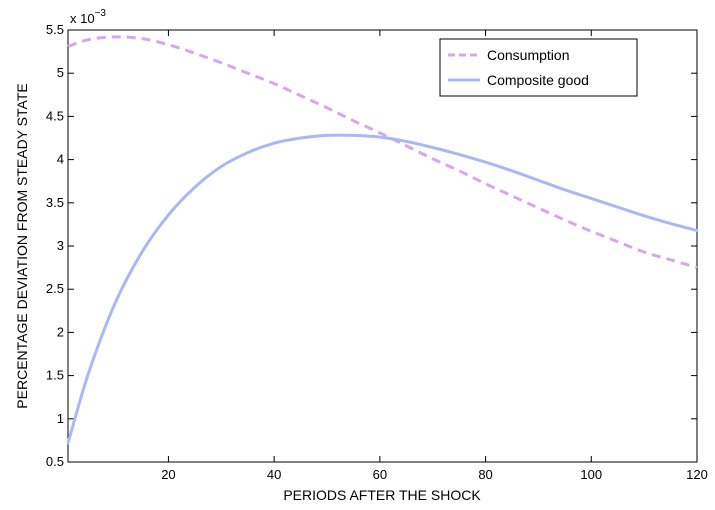  What do you see at coordinates (55, 29) in the screenshot?
I see `y-tick-label: 5.5` at bounding box center [55, 29].